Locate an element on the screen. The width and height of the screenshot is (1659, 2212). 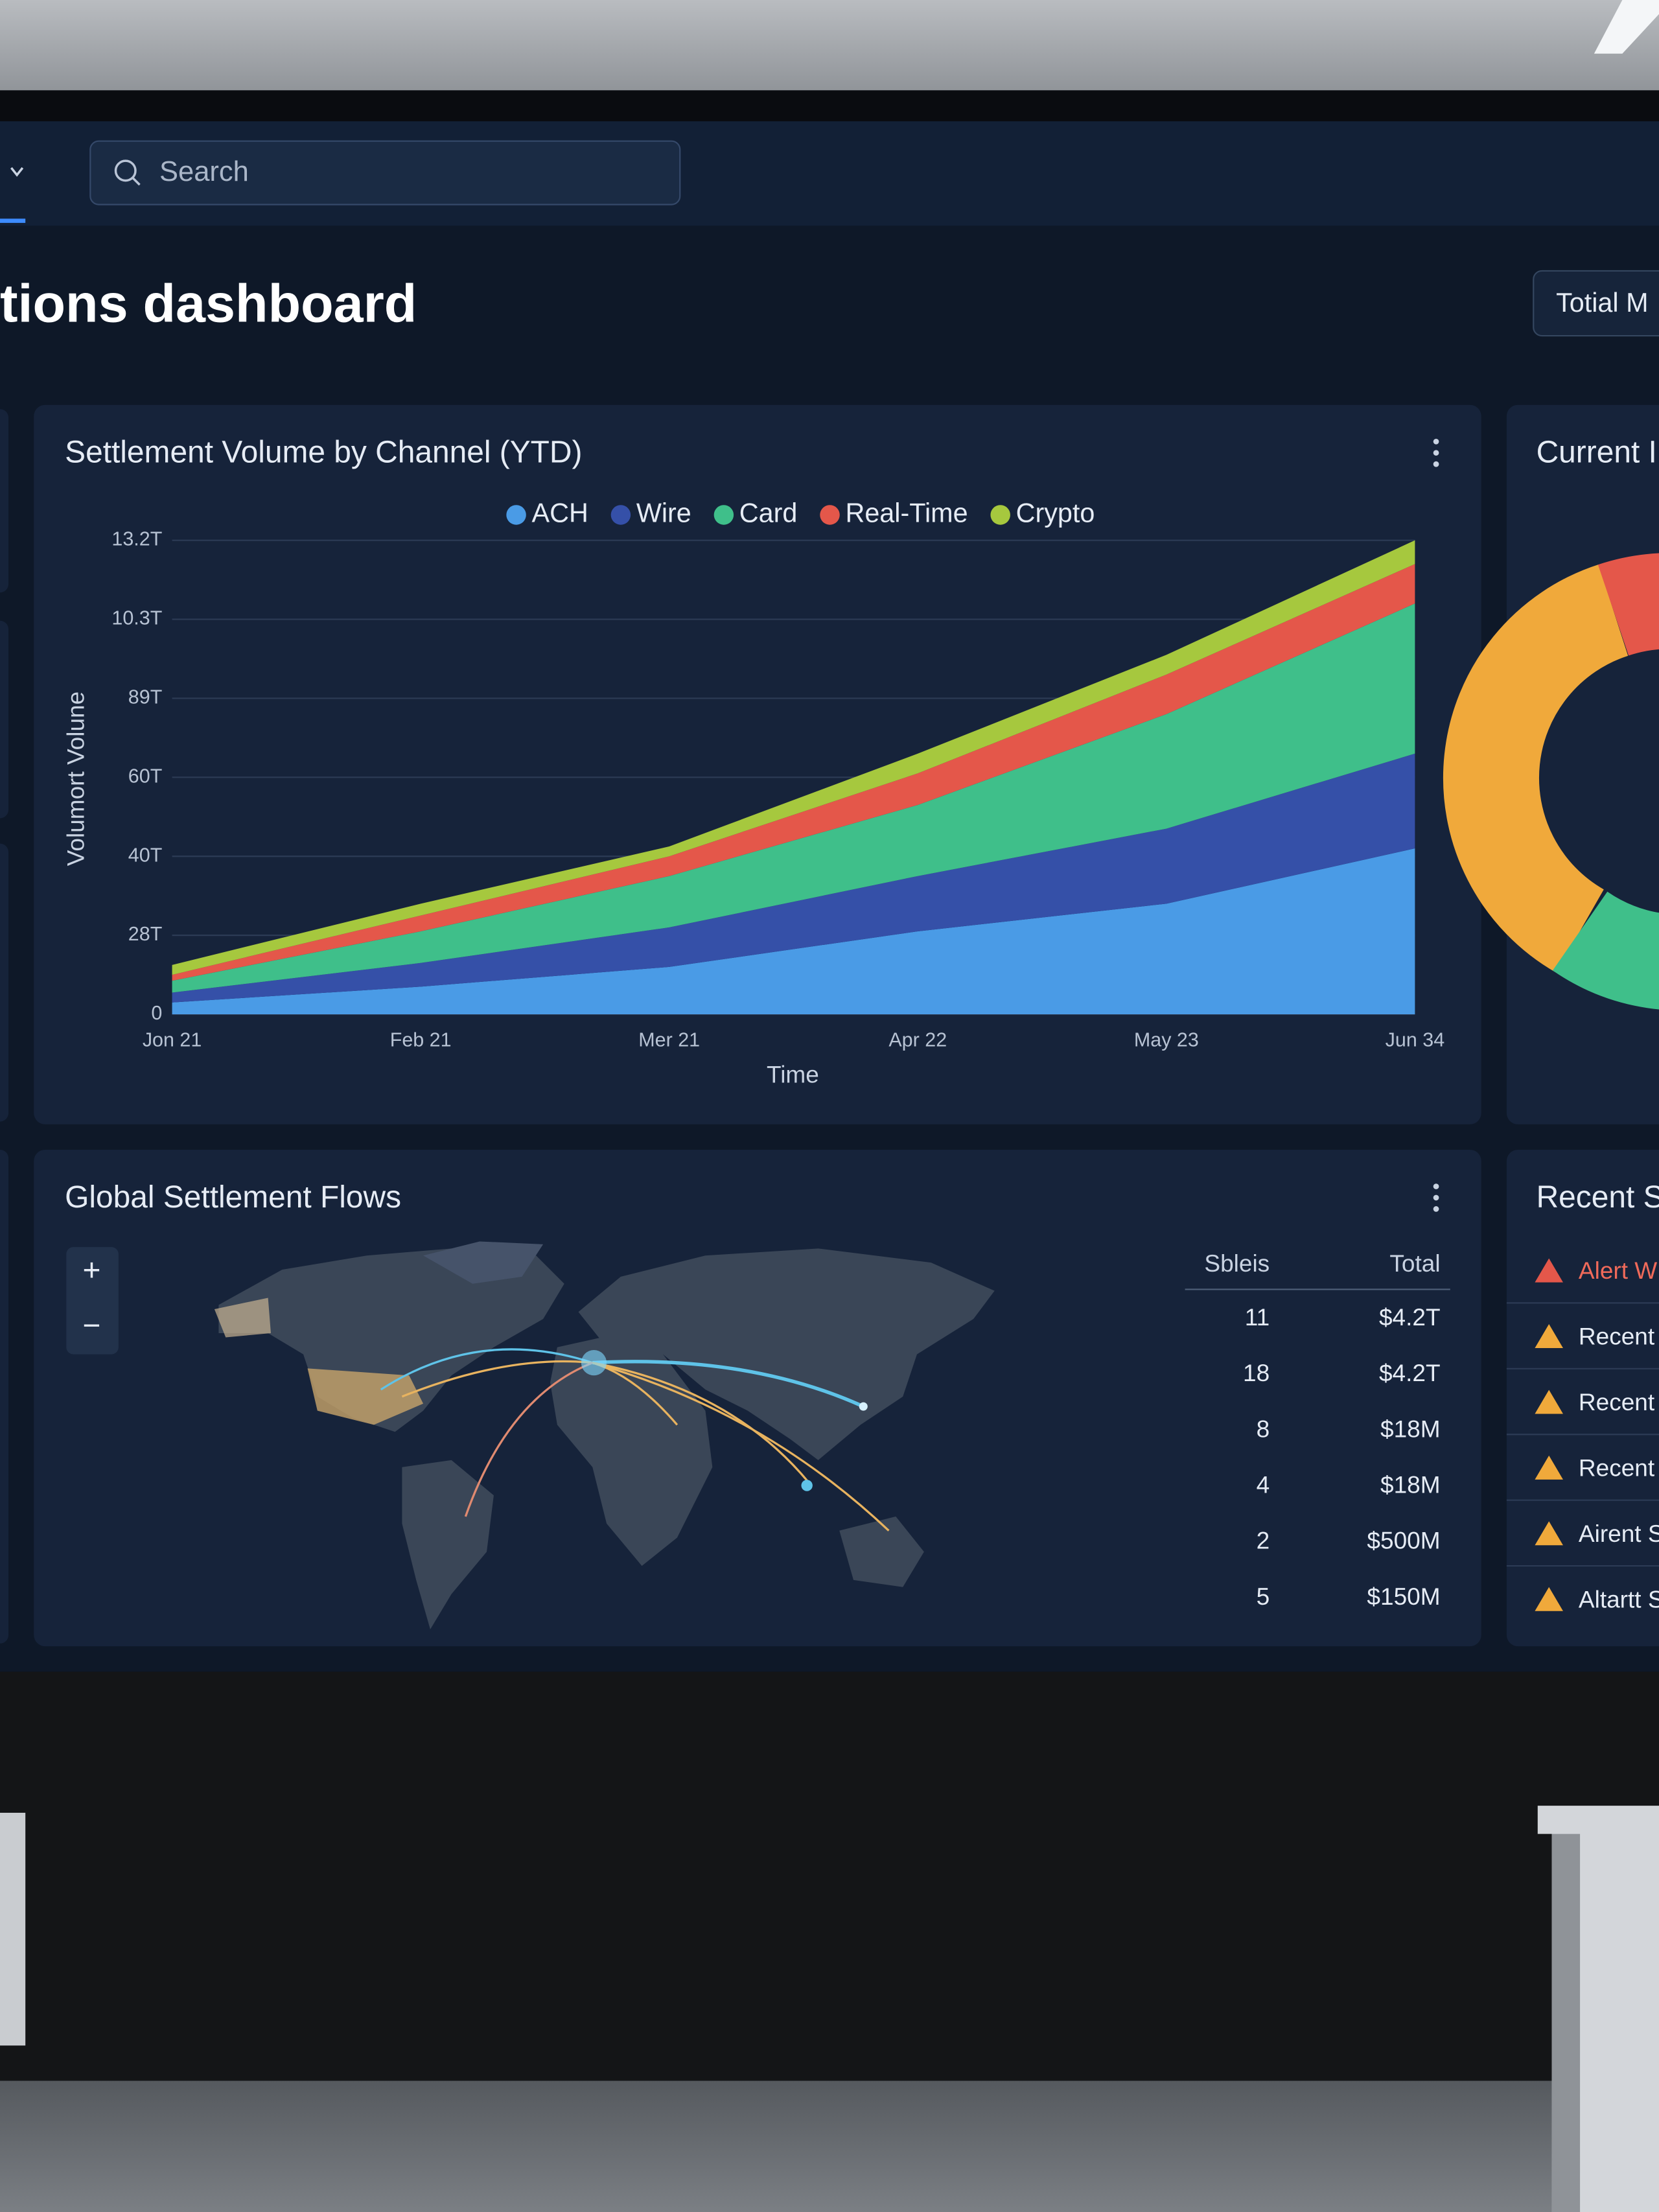
zoom-out: − is located at coordinates (92, 1326).